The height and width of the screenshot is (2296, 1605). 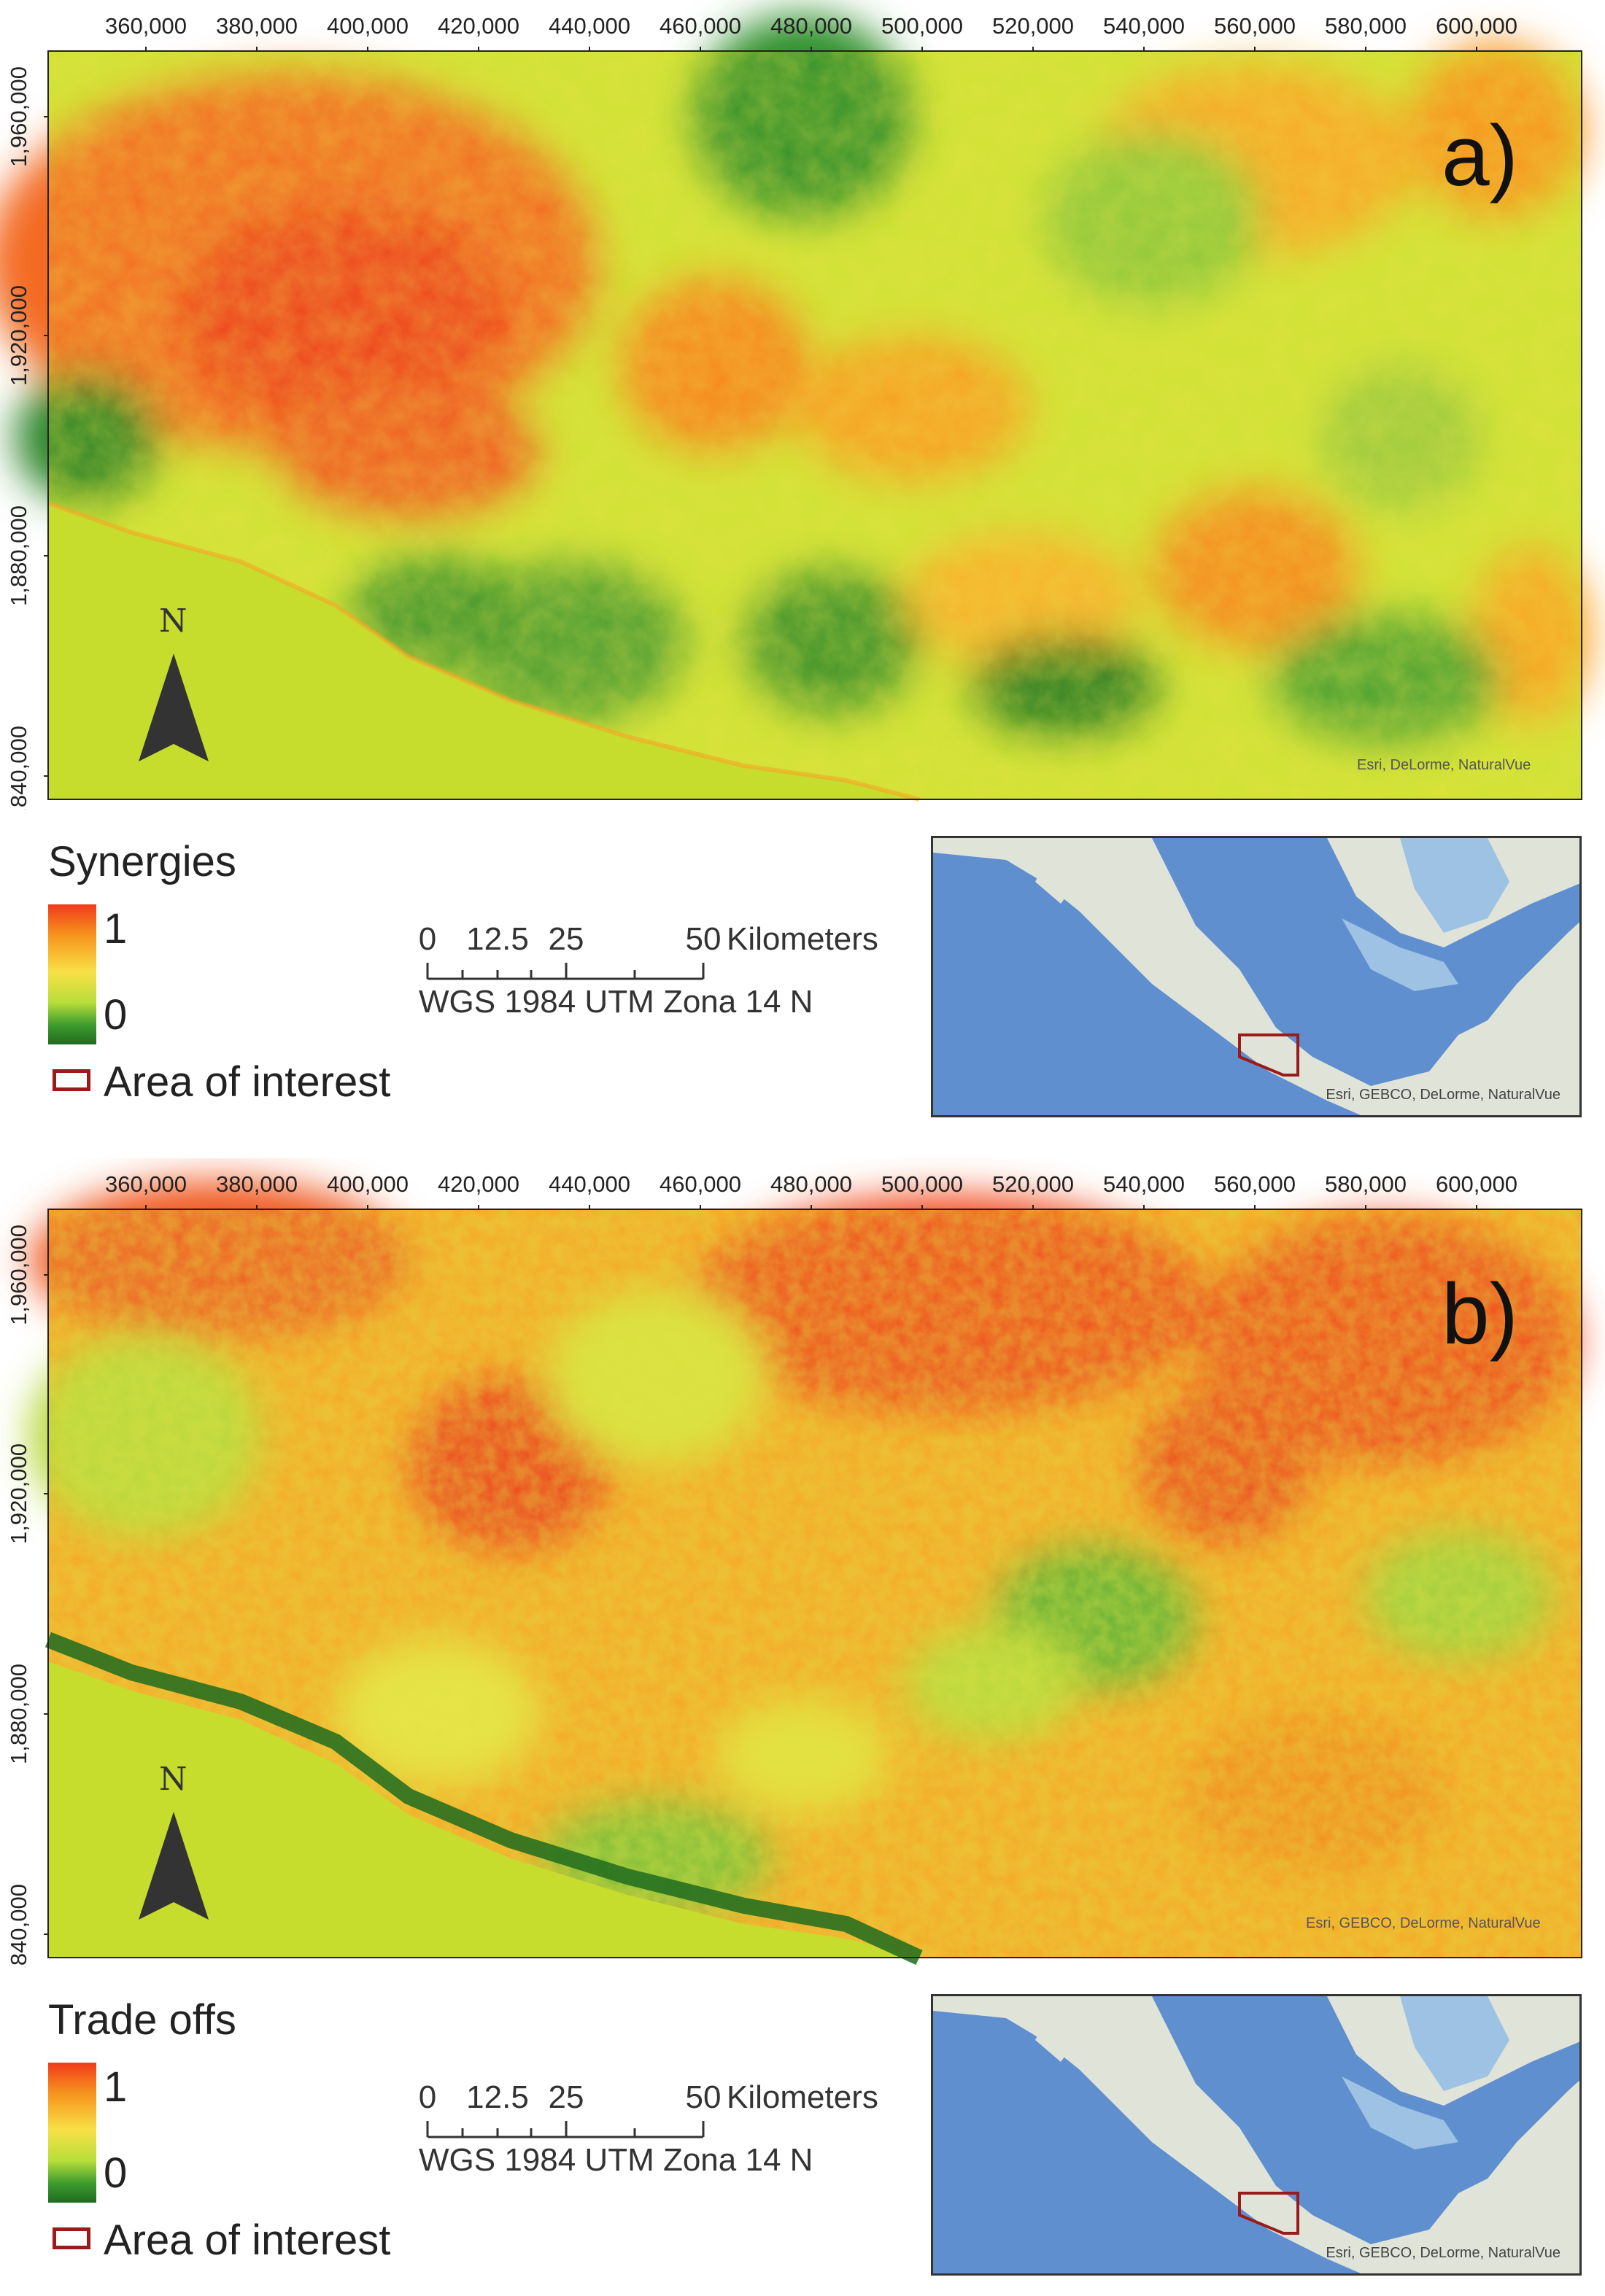 I want to click on panel-letter: b), so click(x=1480, y=1314).